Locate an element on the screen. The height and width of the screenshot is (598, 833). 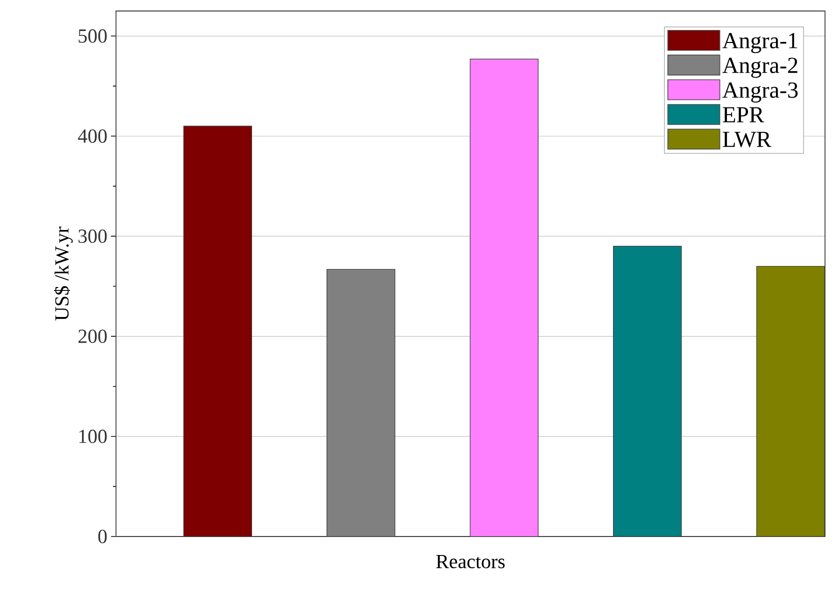
y-tick-label: 100 is located at coordinates (93, 437).